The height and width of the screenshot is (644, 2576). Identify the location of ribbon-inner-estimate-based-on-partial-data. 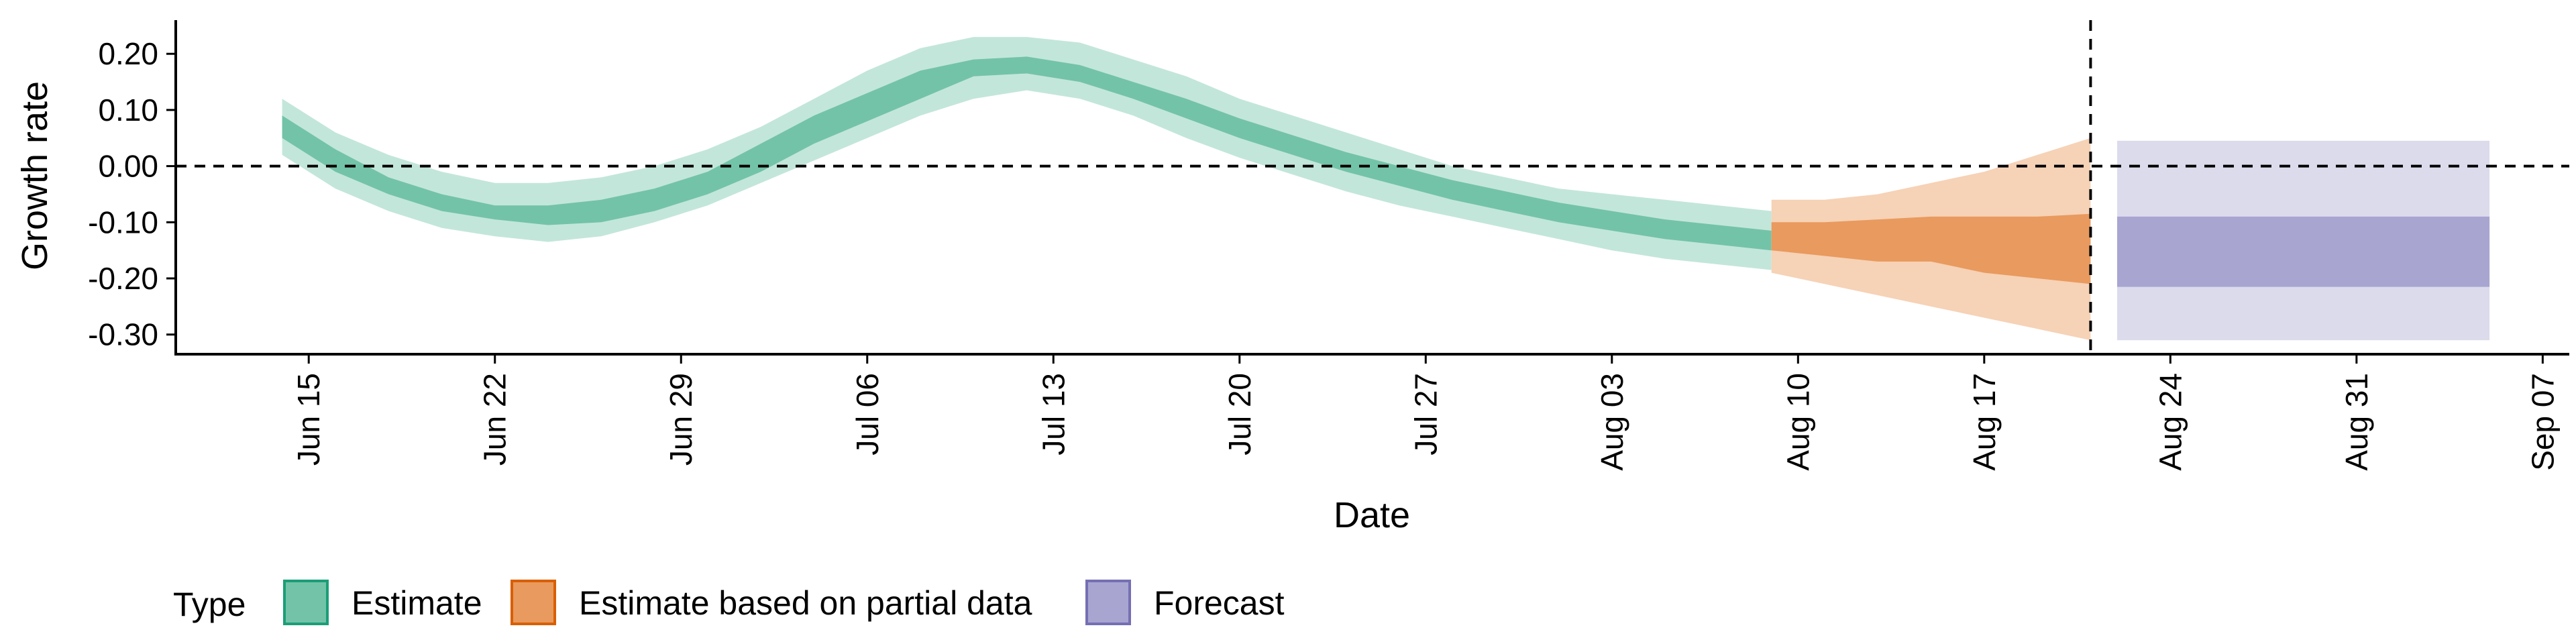
(1931, 248).